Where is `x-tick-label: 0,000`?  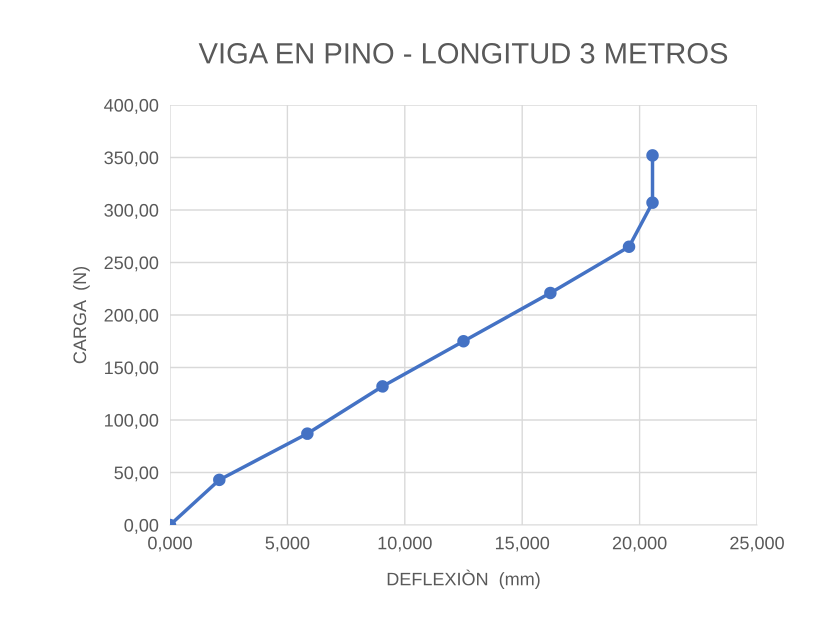 x-tick-label: 0,000 is located at coordinates (170, 544).